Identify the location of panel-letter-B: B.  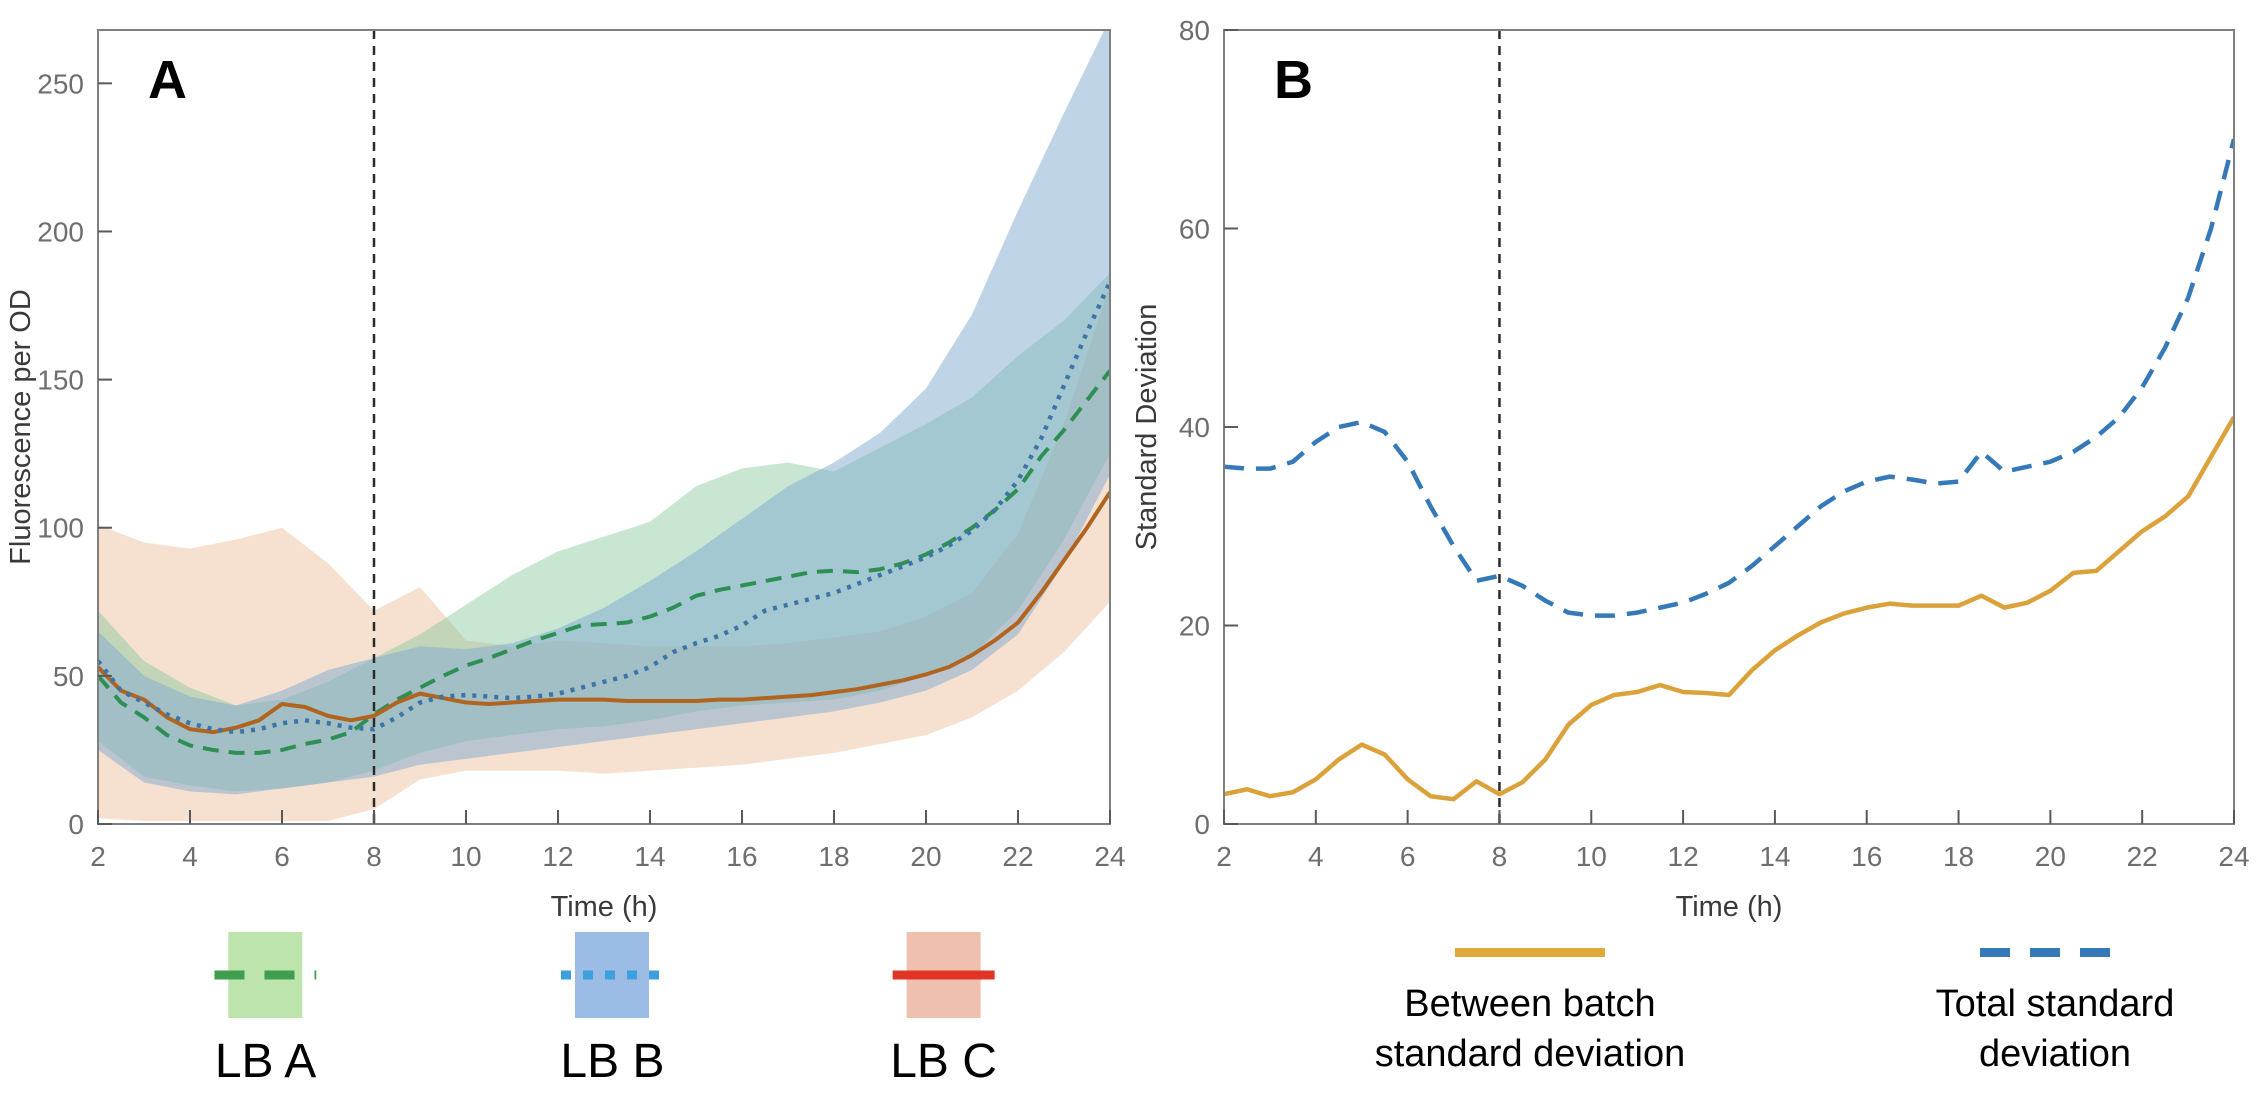
(1293, 80).